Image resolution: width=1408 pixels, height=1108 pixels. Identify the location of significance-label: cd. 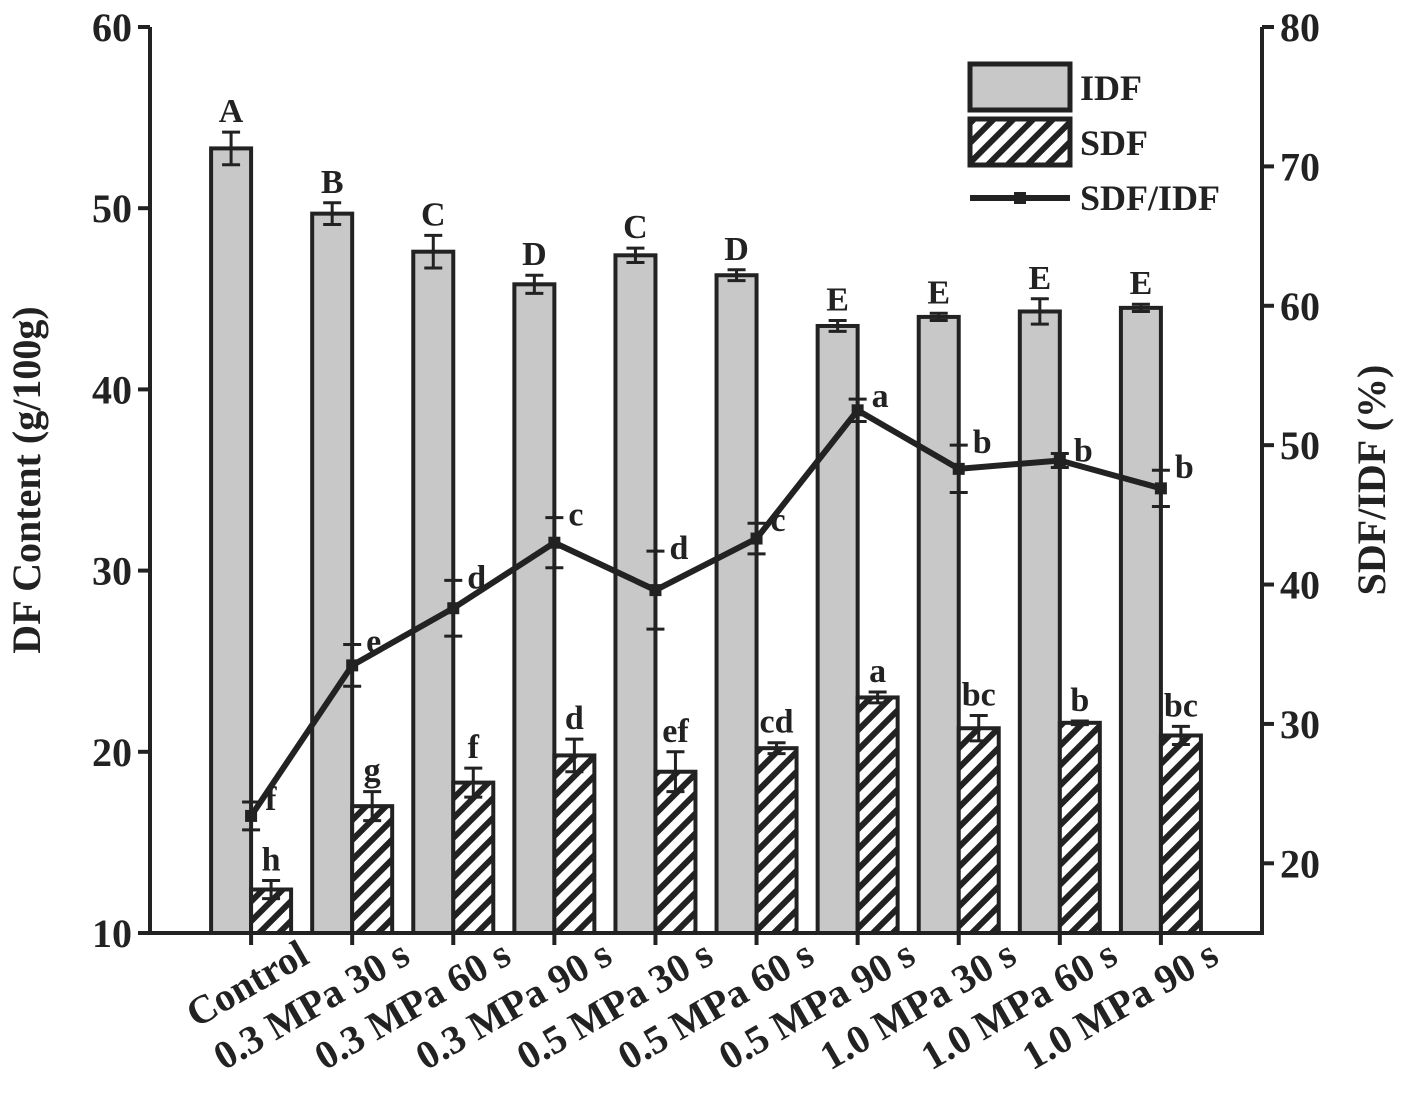
(777, 722).